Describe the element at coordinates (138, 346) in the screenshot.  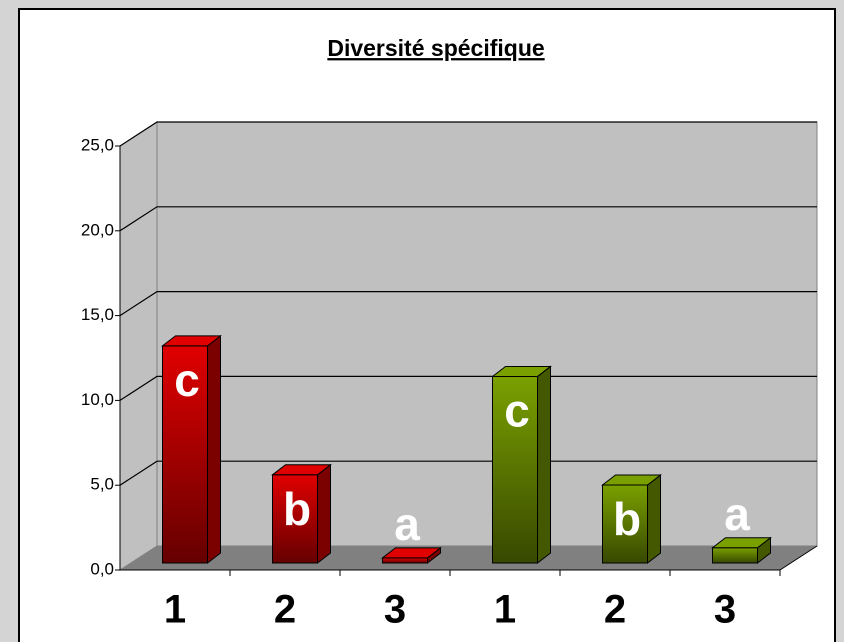
I see `side-wall` at that location.